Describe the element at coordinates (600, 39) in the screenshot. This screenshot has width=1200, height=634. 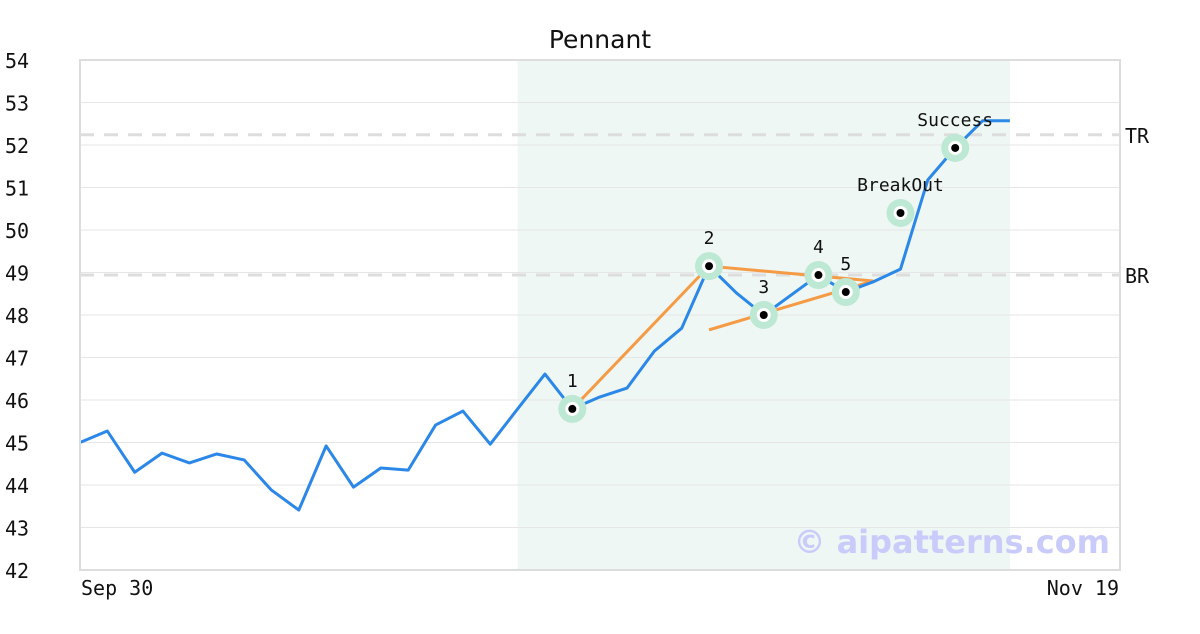
I see `chart-title: Pennant` at that location.